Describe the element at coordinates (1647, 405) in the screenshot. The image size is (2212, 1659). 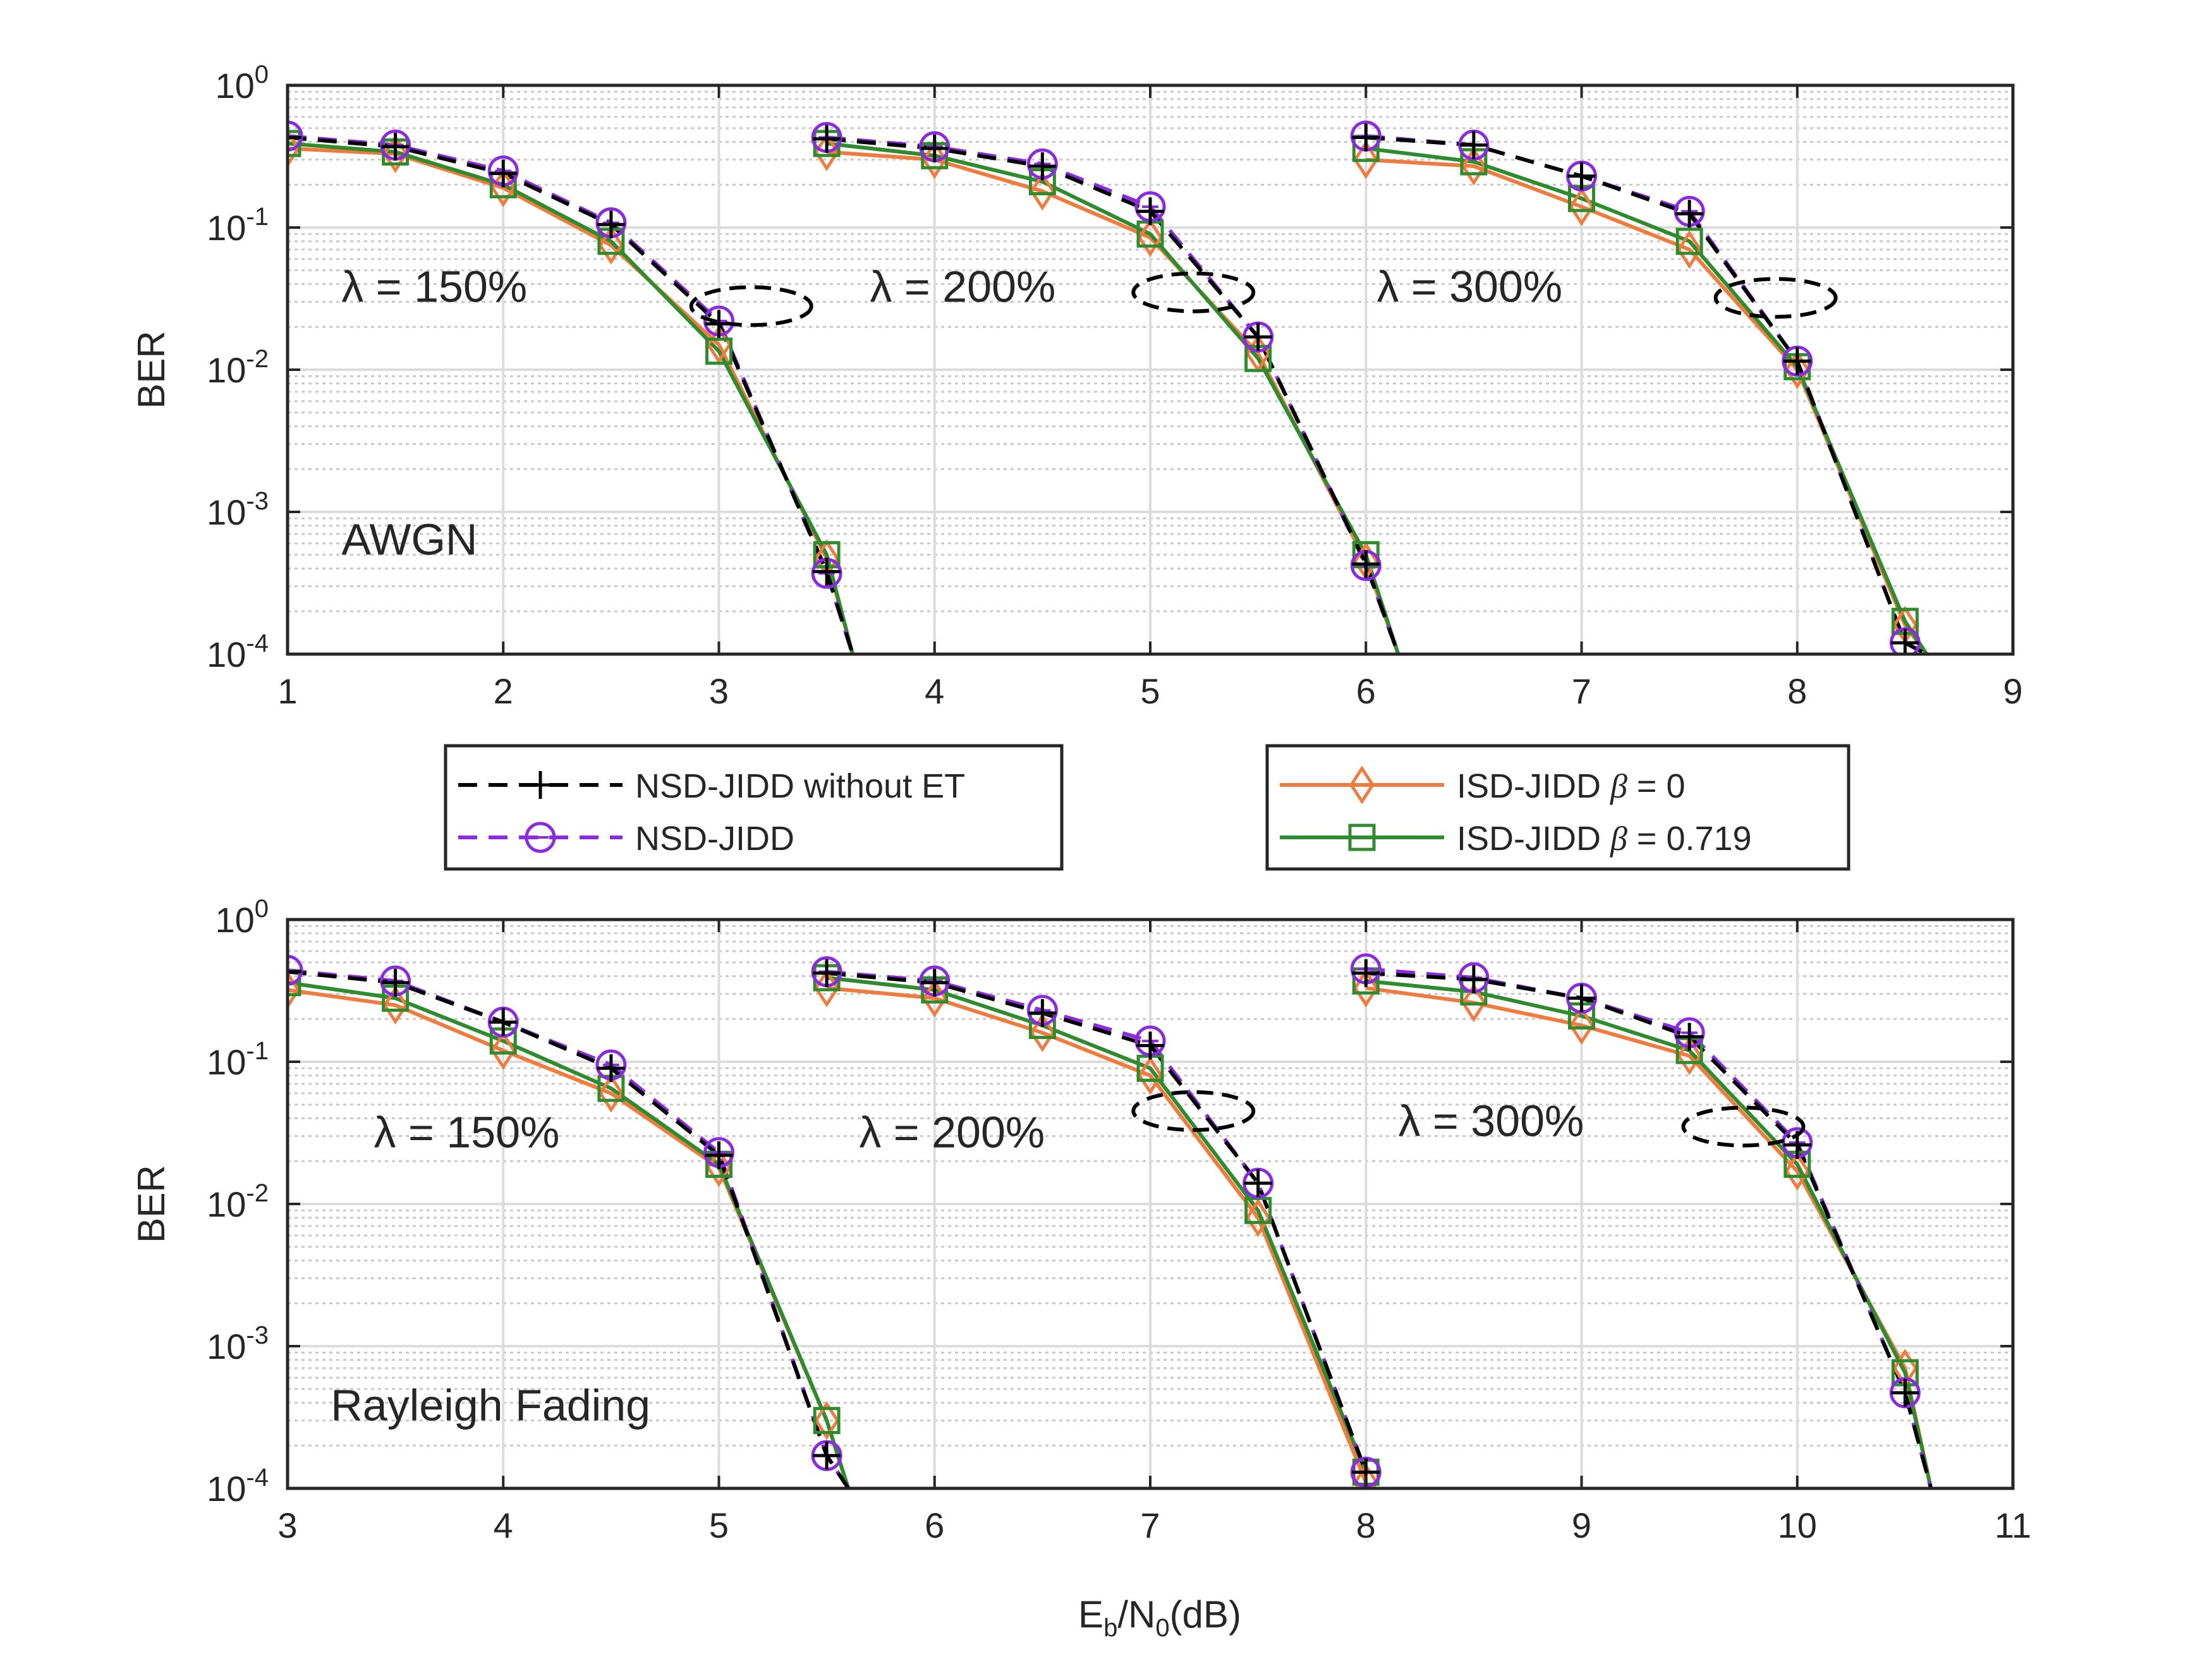
I see `series-line-isd_beta0-group3` at that location.